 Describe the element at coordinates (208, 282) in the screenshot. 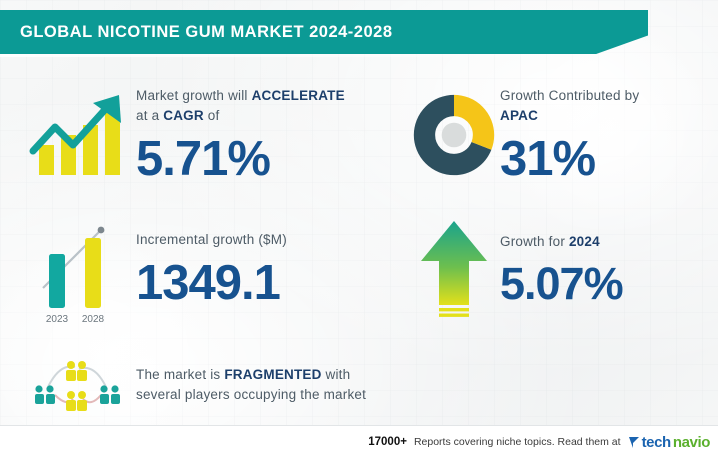

I see `incremental-growth-value: 1349.1` at that location.